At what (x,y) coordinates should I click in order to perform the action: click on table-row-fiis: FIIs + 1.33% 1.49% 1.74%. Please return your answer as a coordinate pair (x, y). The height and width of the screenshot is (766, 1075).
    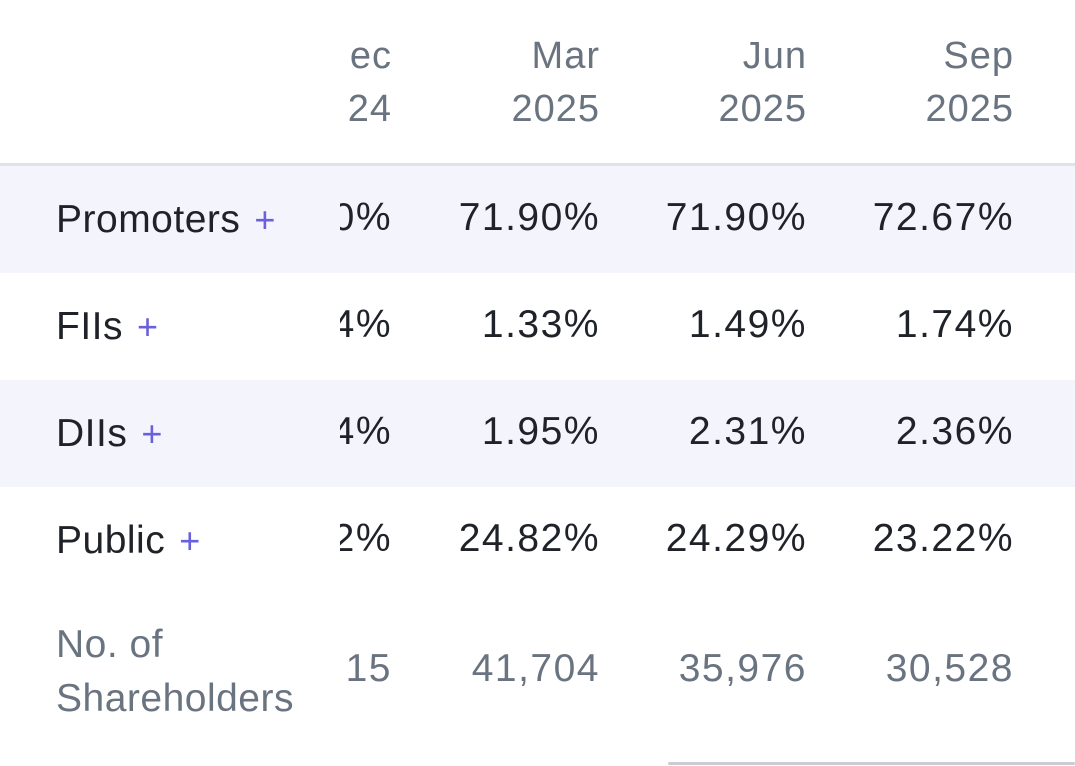
    Looking at the image, I should click on (537, 326).